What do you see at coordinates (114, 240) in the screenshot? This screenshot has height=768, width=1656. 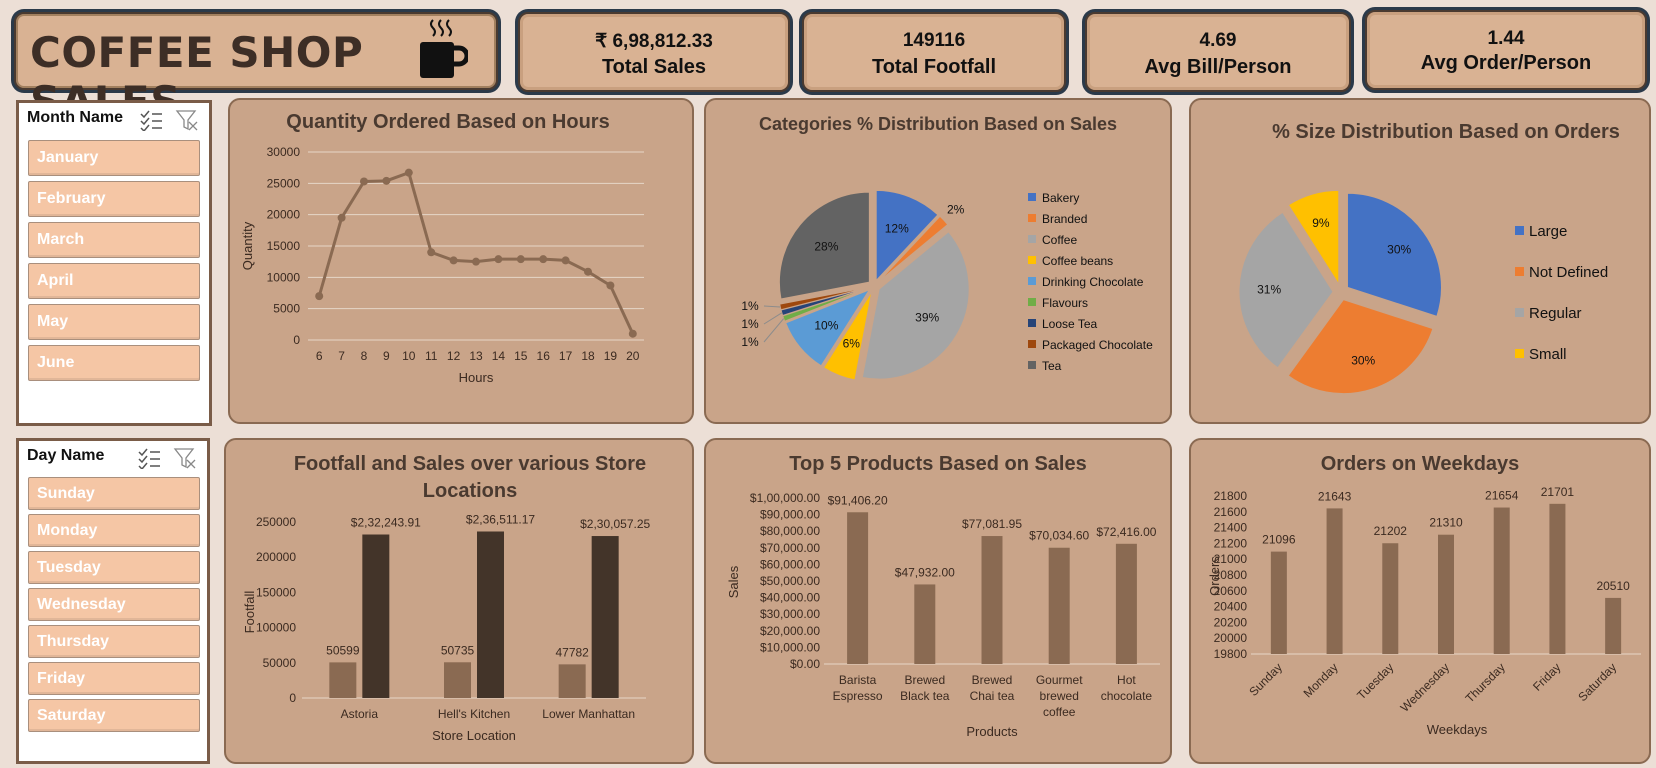 I see `slicer-item-march: March` at bounding box center [114, 240].